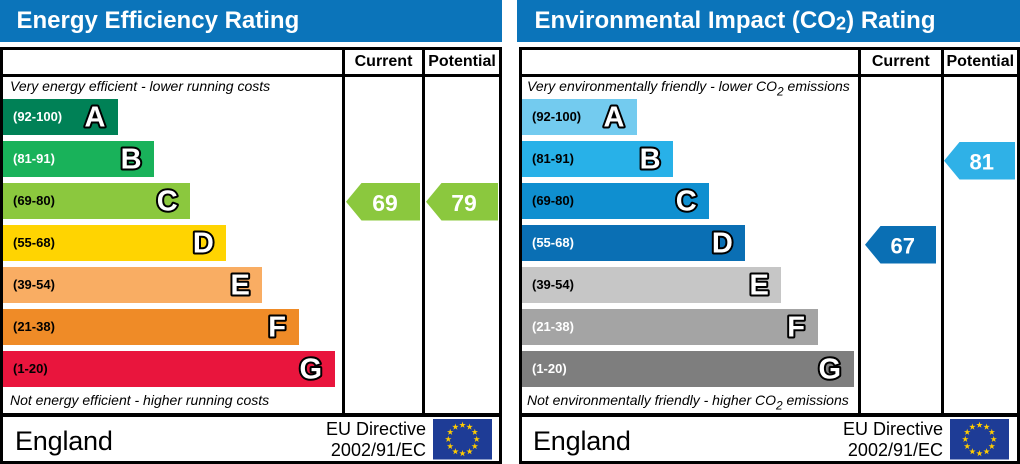 The height and width of the screenshot is (464, 1020). What do you see at coordinates (981, 161) in the screenshot?
I see `svg-text: 81` at bounding box center [981, 161].